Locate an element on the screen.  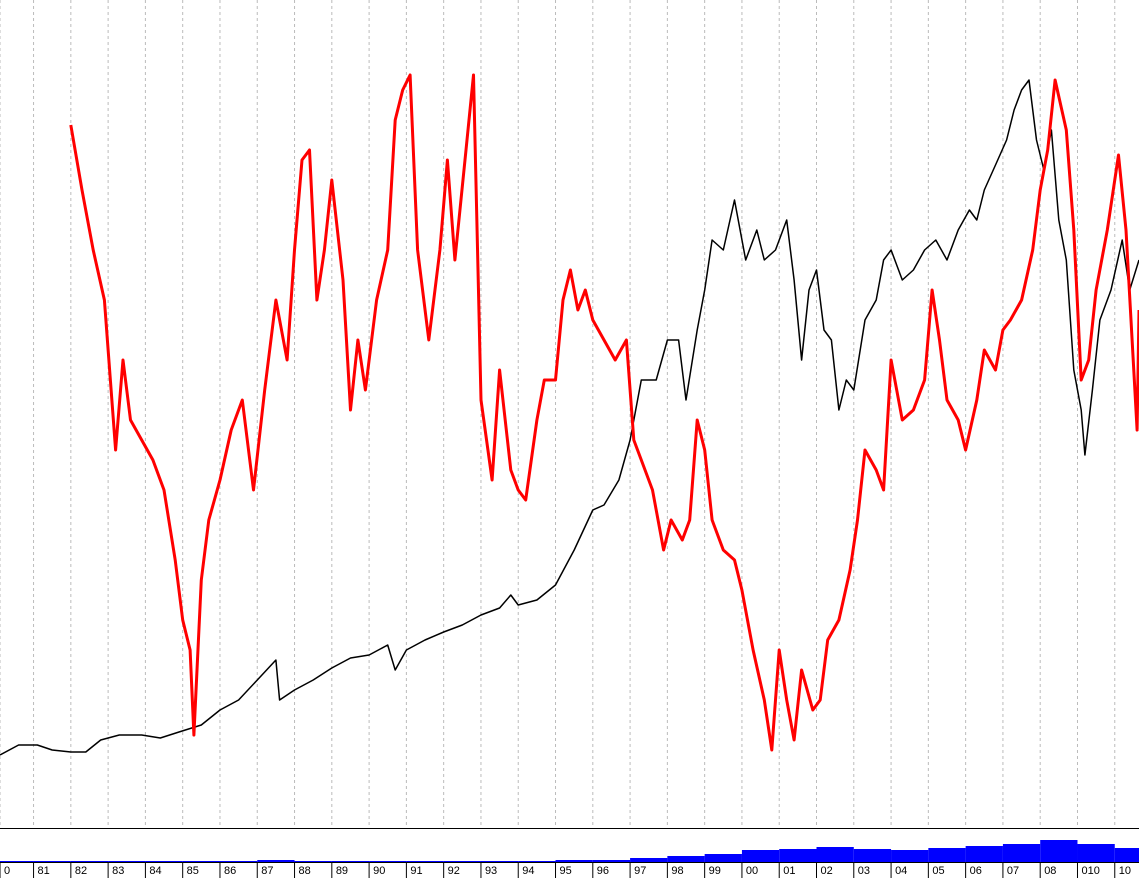
x-tick-label: 06 is located at coordinates (976, 871).